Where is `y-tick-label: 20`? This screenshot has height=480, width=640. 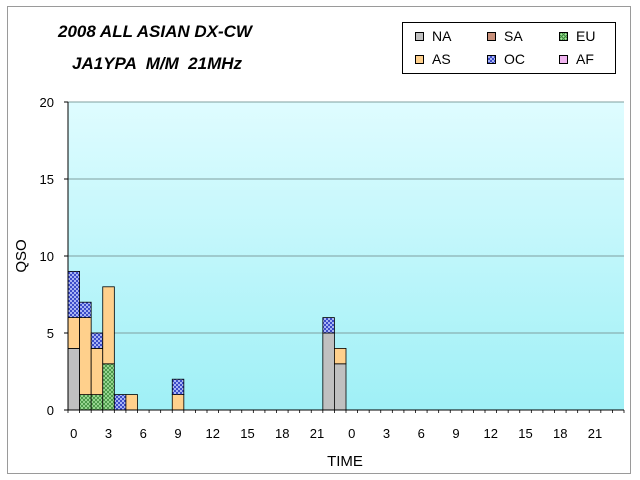
y-tick-label: 20 is located at coordinates (47, 102).